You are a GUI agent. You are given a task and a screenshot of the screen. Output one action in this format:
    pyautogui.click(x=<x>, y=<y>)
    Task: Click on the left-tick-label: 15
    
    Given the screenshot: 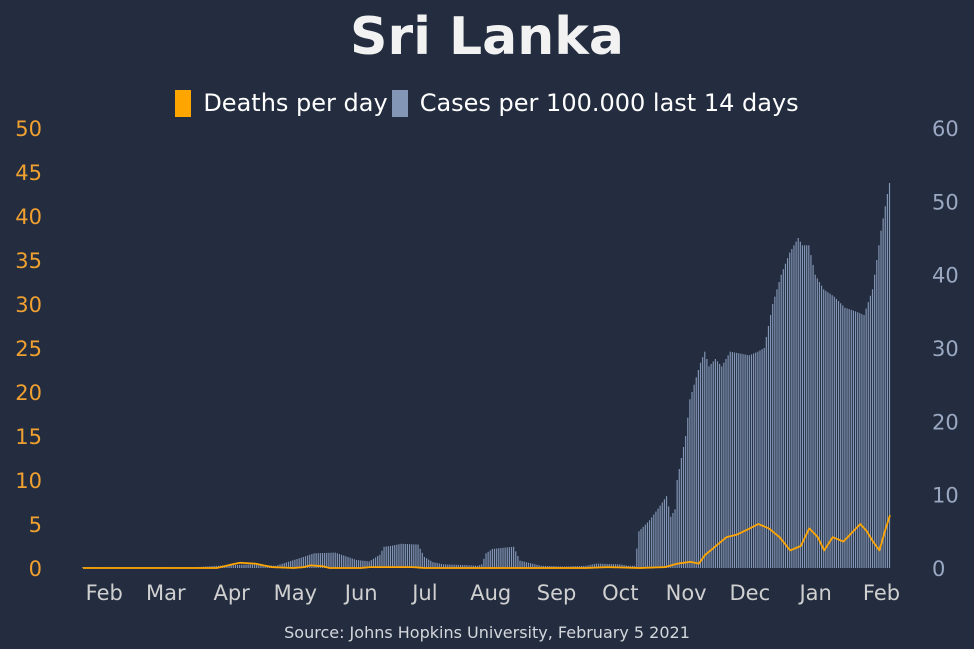 What is the action you would take?
    pyautogui.click(x=28, y=437)
    